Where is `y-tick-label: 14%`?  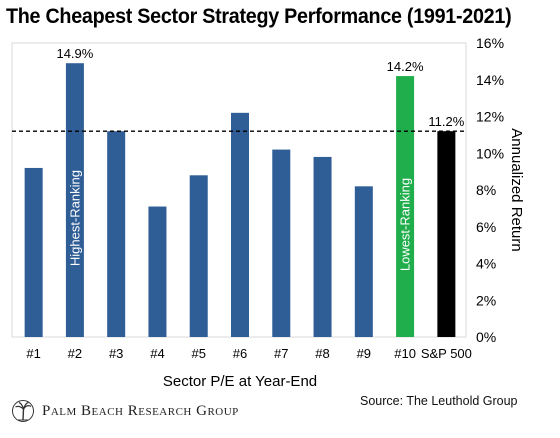
y-tick-label: 14% is located at coordinates (490, 80).